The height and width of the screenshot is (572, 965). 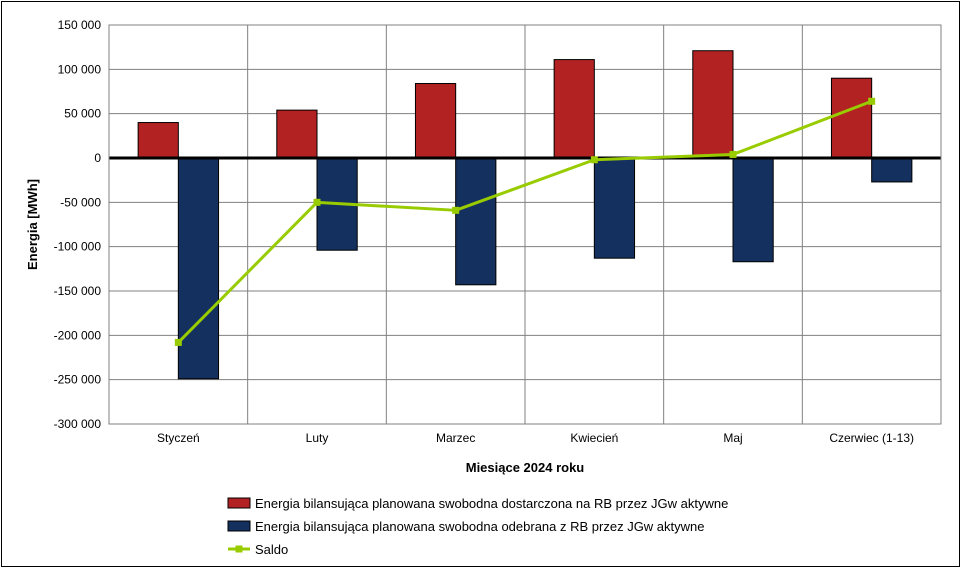 I want to click on y-tick-label: -250 000, so click(x=78, y=380).